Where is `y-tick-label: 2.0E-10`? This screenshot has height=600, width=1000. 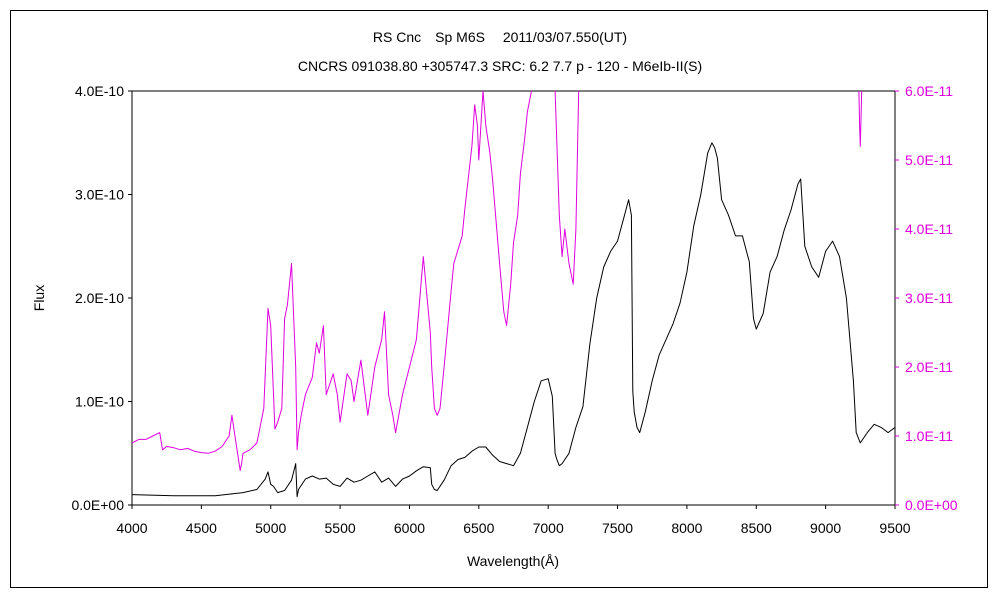 y-tick-label: 2.0E-10 is located at coordinates (99, 298).